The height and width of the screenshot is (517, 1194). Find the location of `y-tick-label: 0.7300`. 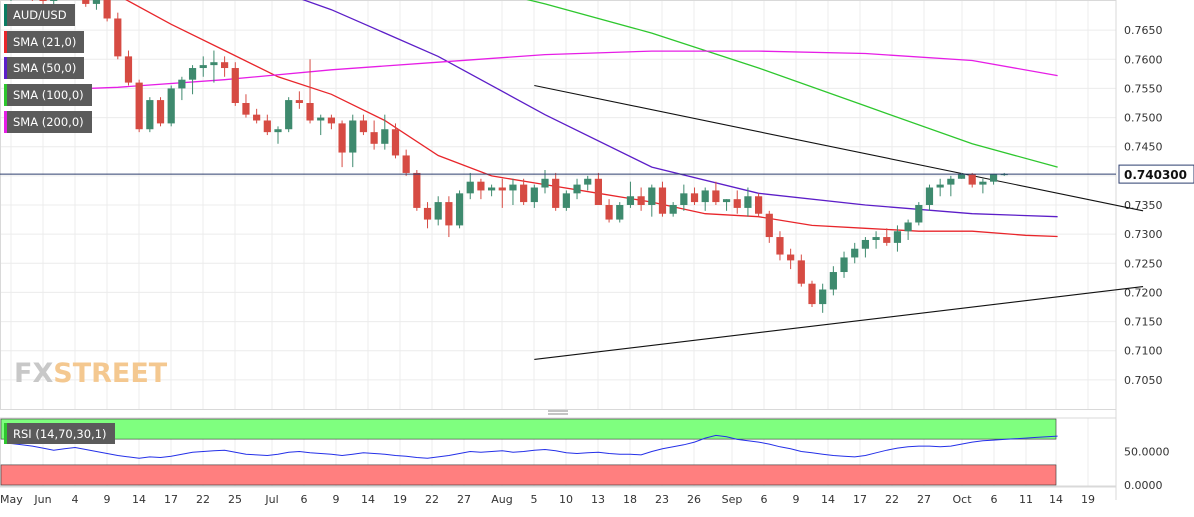

y-tick-label: 0.7300 is located at coordinates (1143, 234).